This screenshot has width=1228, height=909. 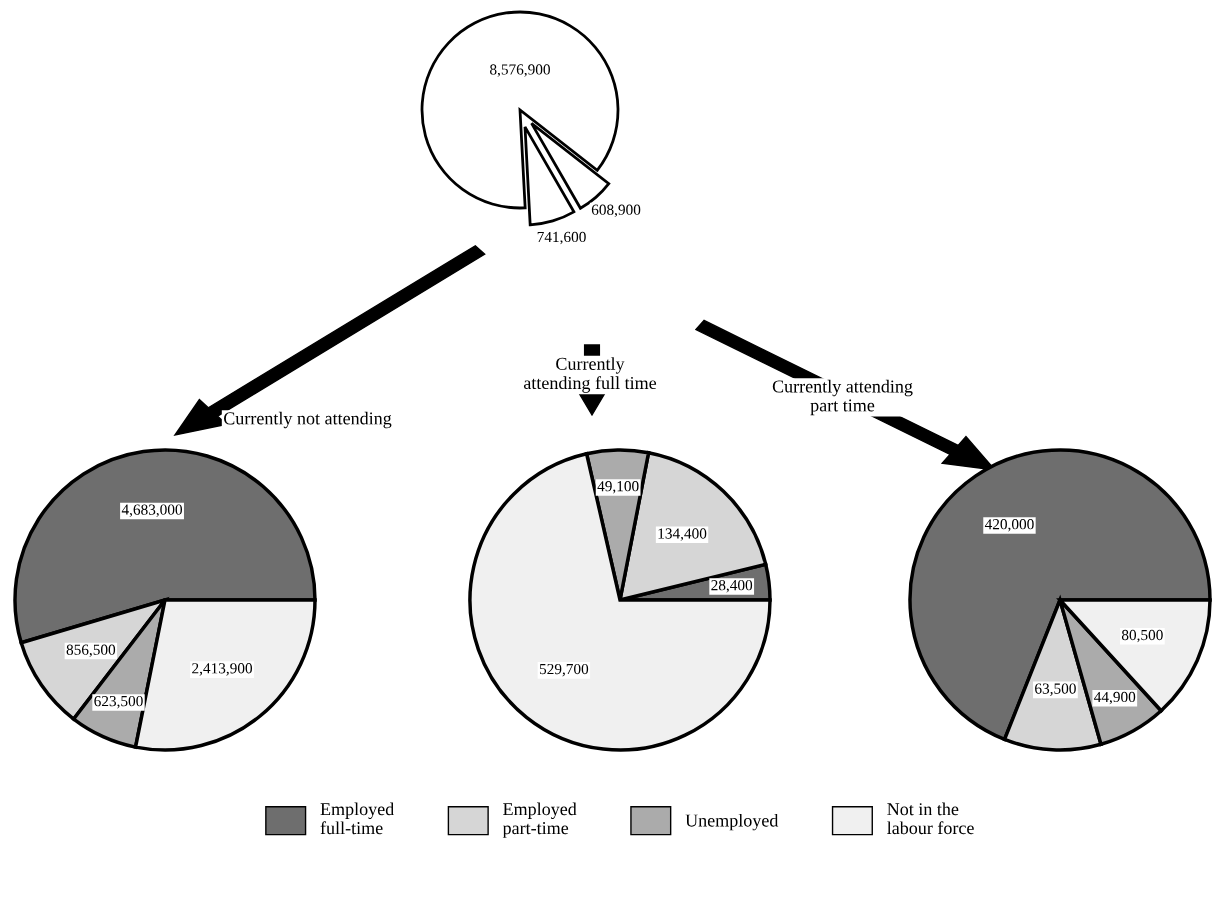 I want to click on data-label: 856,500, so click(x=91, y=651).